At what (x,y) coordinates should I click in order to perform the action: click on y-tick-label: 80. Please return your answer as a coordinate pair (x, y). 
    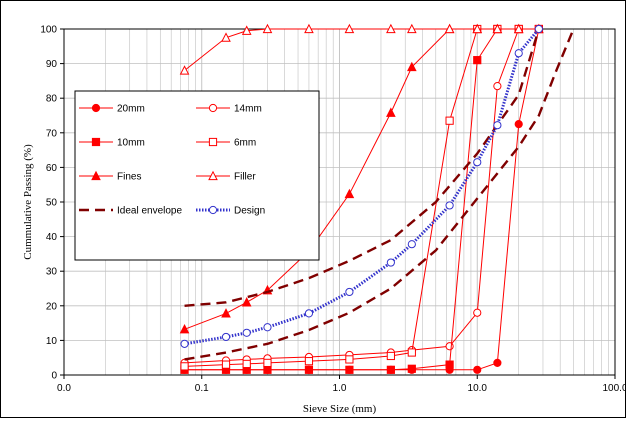
    Looking at the image, I should click on (52, 99).